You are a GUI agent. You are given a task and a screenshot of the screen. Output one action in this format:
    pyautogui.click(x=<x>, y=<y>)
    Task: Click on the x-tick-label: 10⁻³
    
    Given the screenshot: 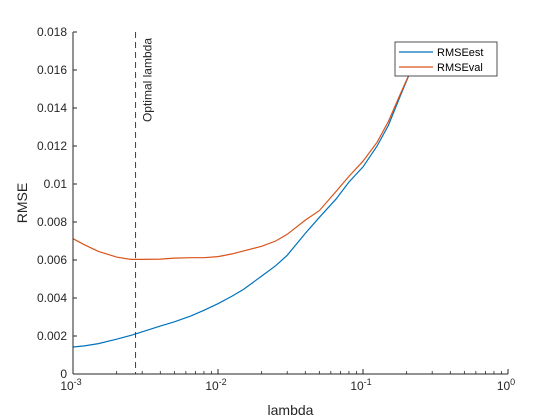 What is the action you would take?
    pyautogui.click(x=70, y=385)
    